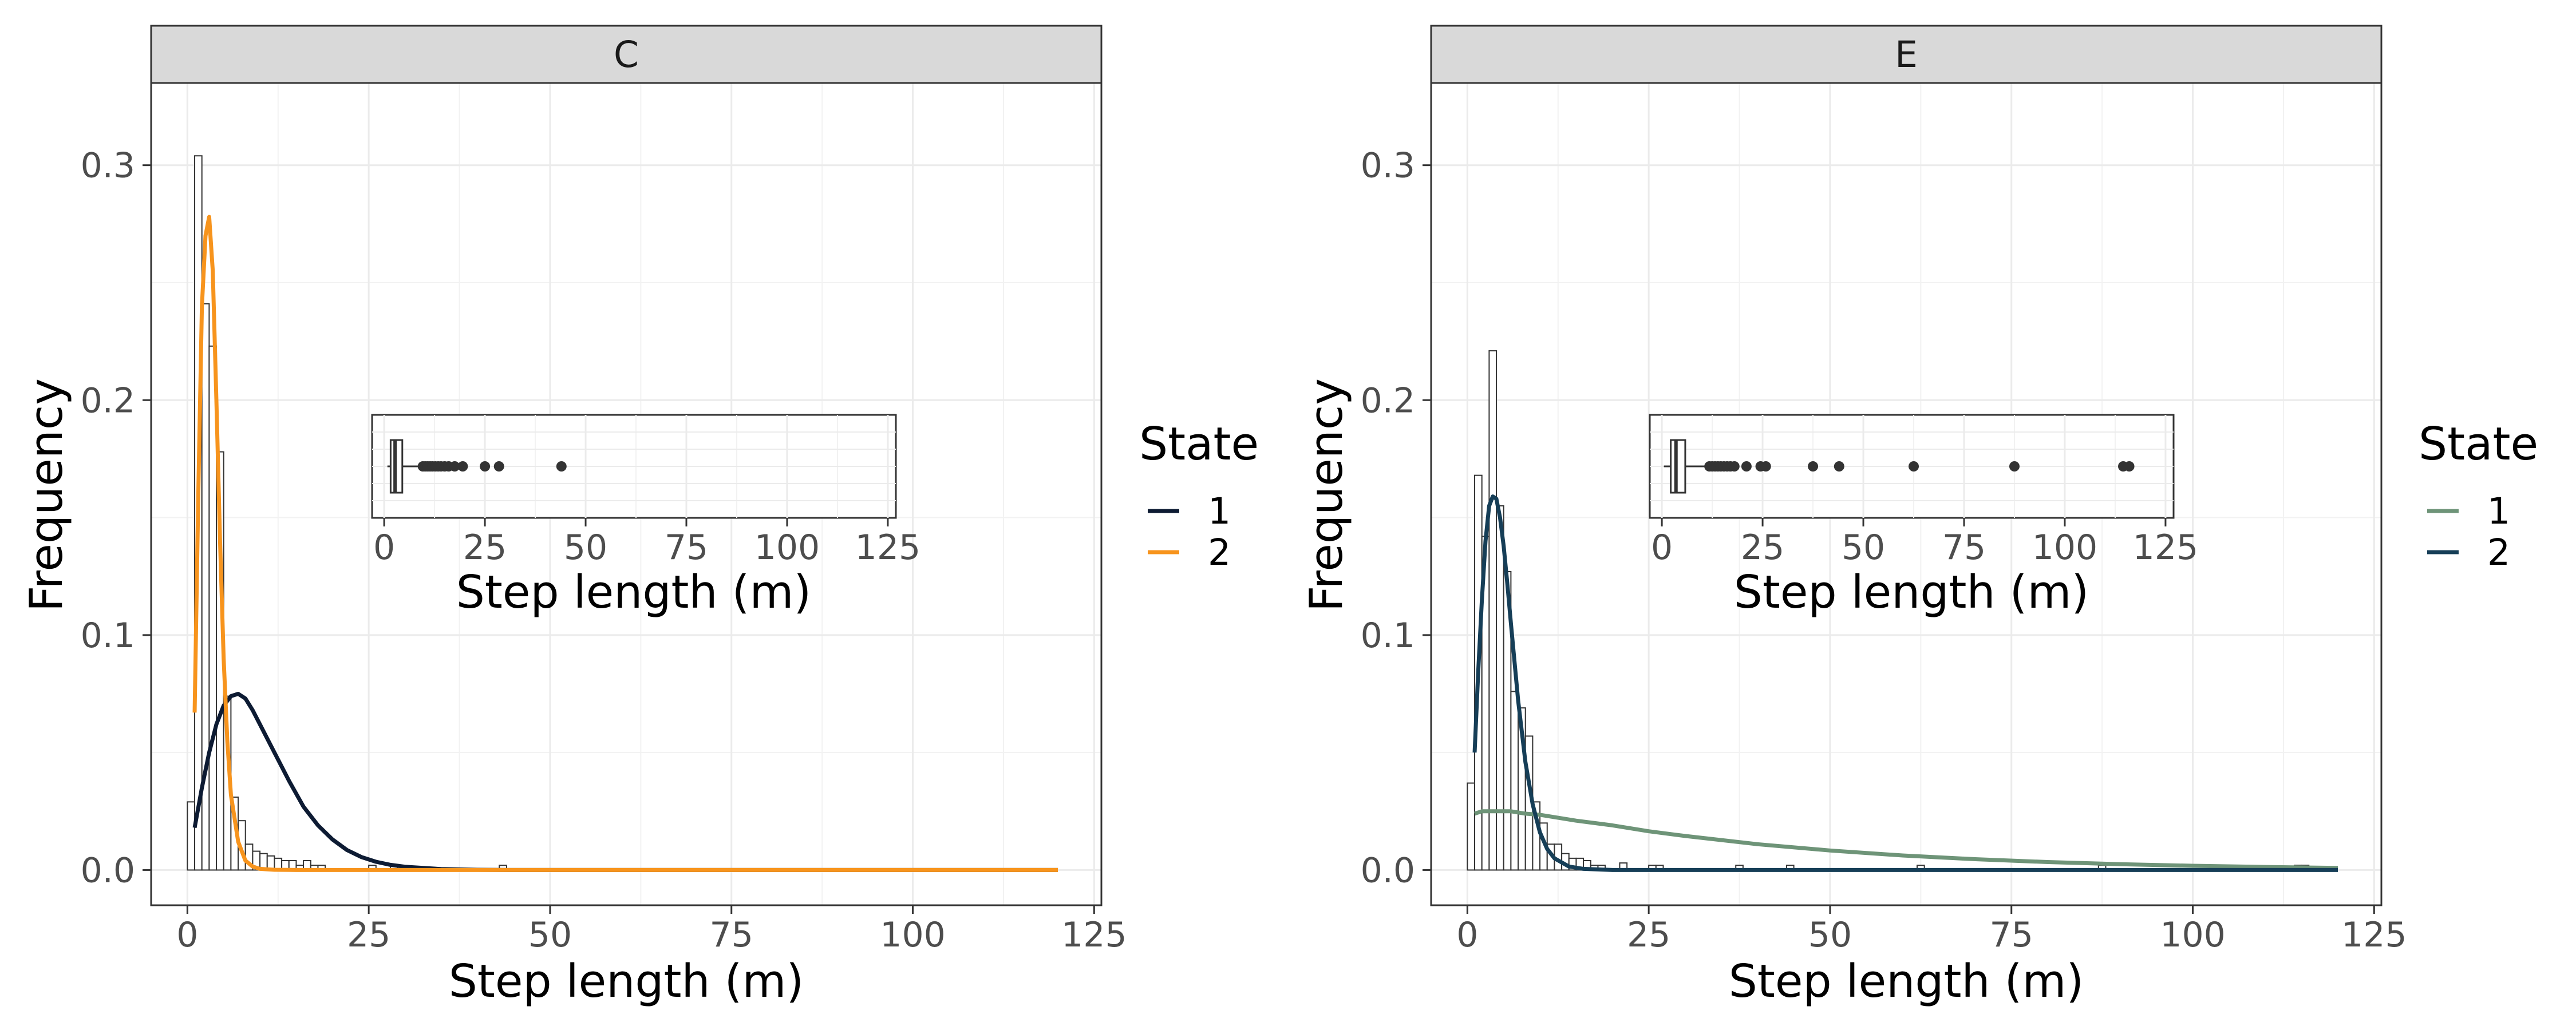 The height and width of the screenshot is (1030, 2576). What do you see at coordinates (1678, 466) in the screenshot?
I see `inset-box-iqr` at bounding box center [1678, 466].